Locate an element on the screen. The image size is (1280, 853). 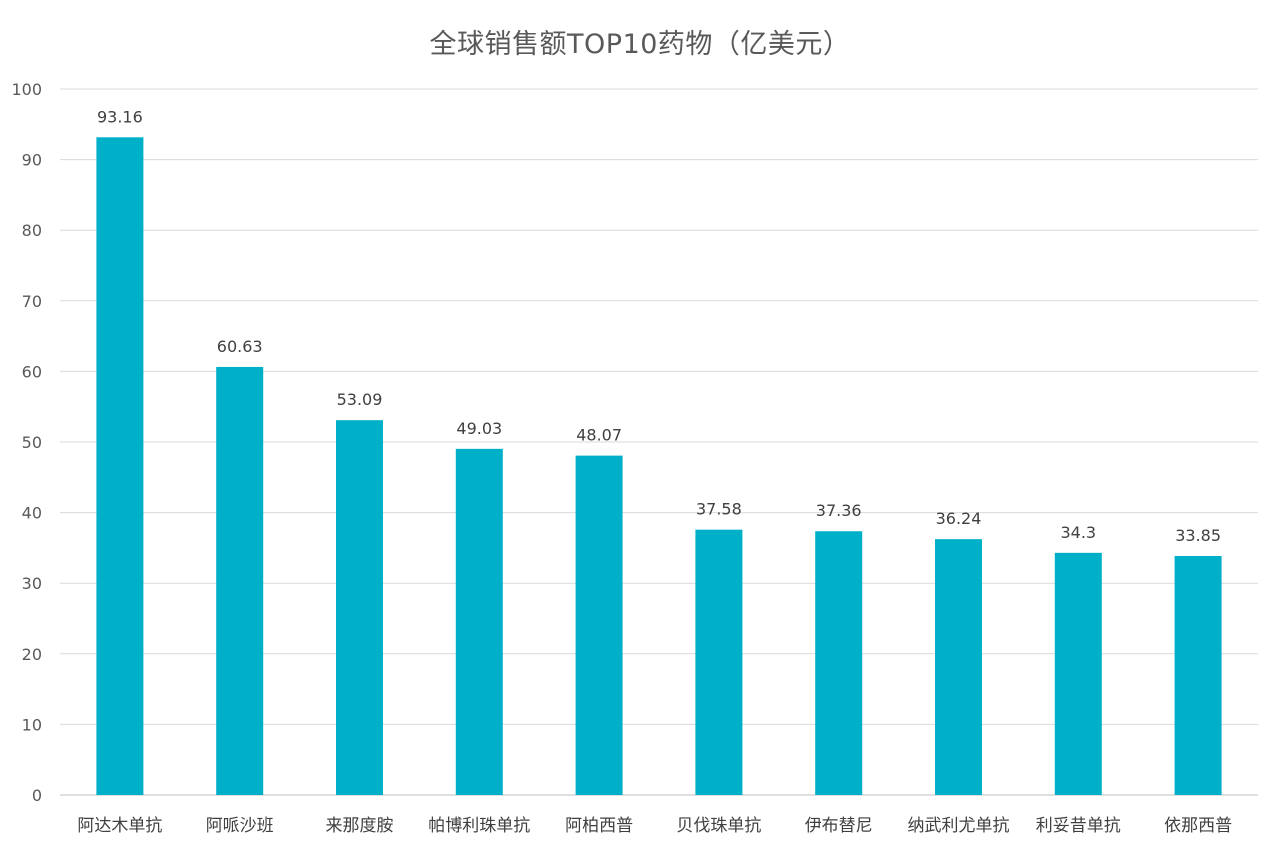
y-tick-label: 60 is located at coordinates (32, 371).